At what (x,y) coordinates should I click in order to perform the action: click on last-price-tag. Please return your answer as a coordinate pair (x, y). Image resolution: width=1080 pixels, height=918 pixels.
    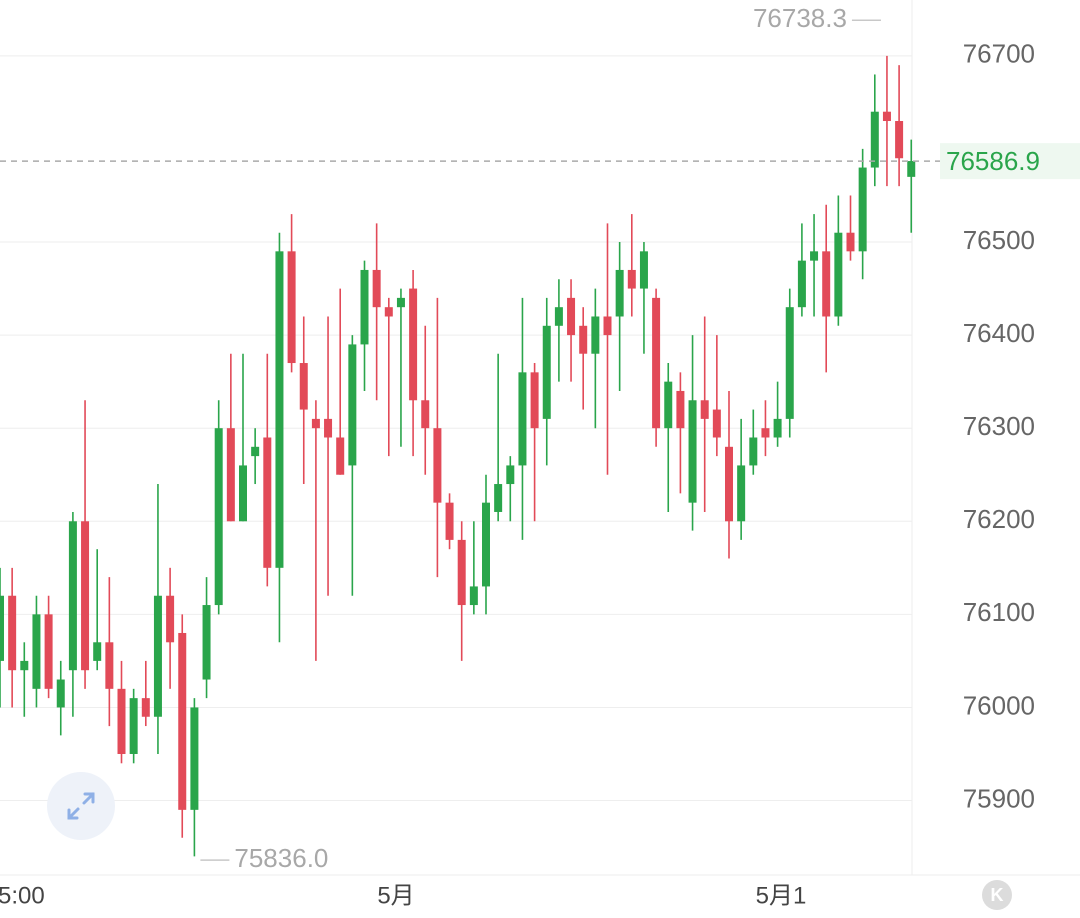
    Looking at the image, I should click on (1010, 161).